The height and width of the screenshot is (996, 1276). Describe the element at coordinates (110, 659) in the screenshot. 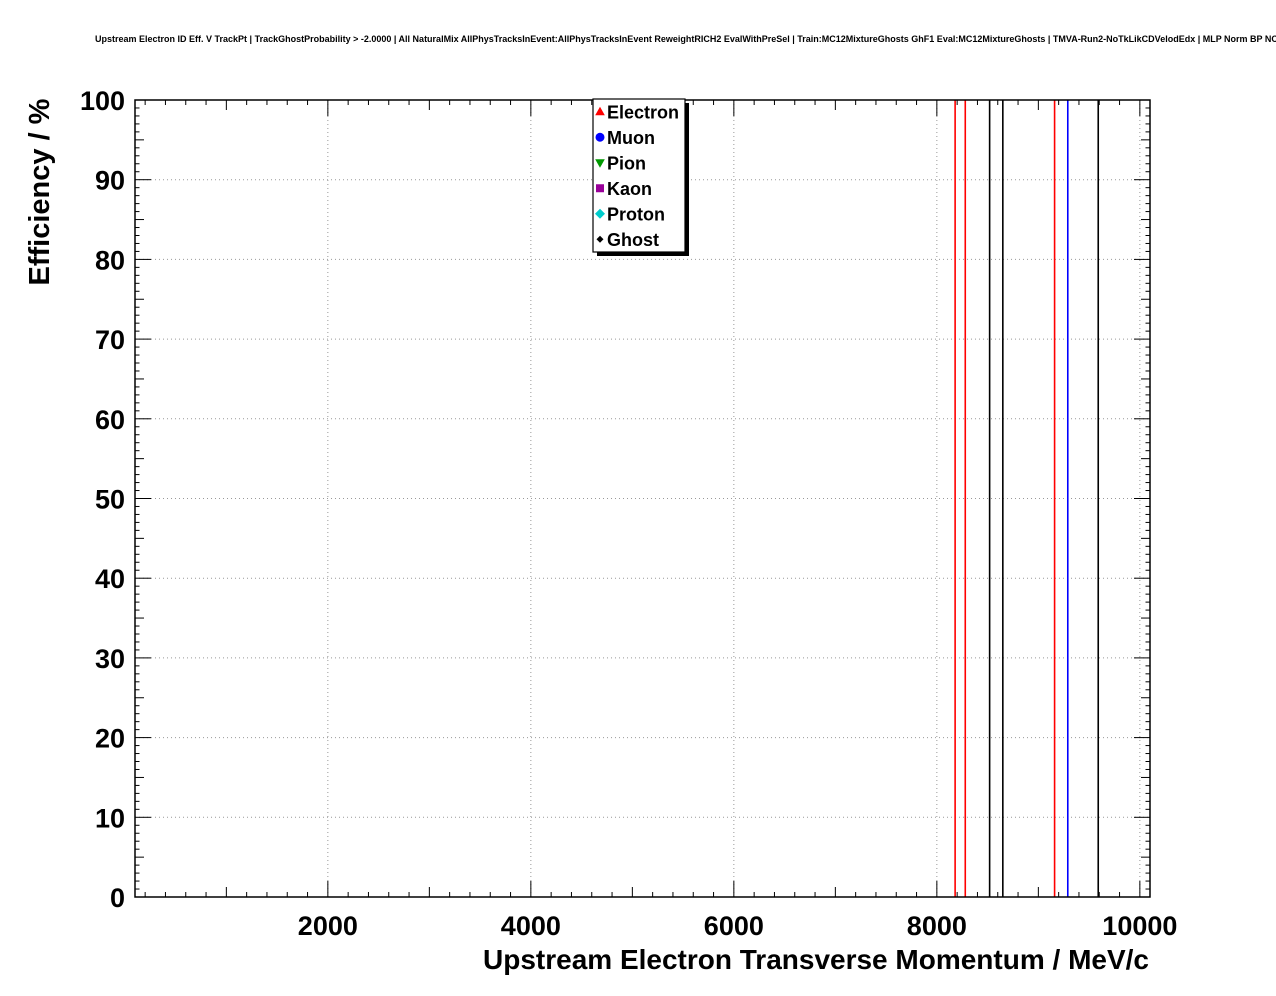

I see `y-tick-label: 30` at that location.